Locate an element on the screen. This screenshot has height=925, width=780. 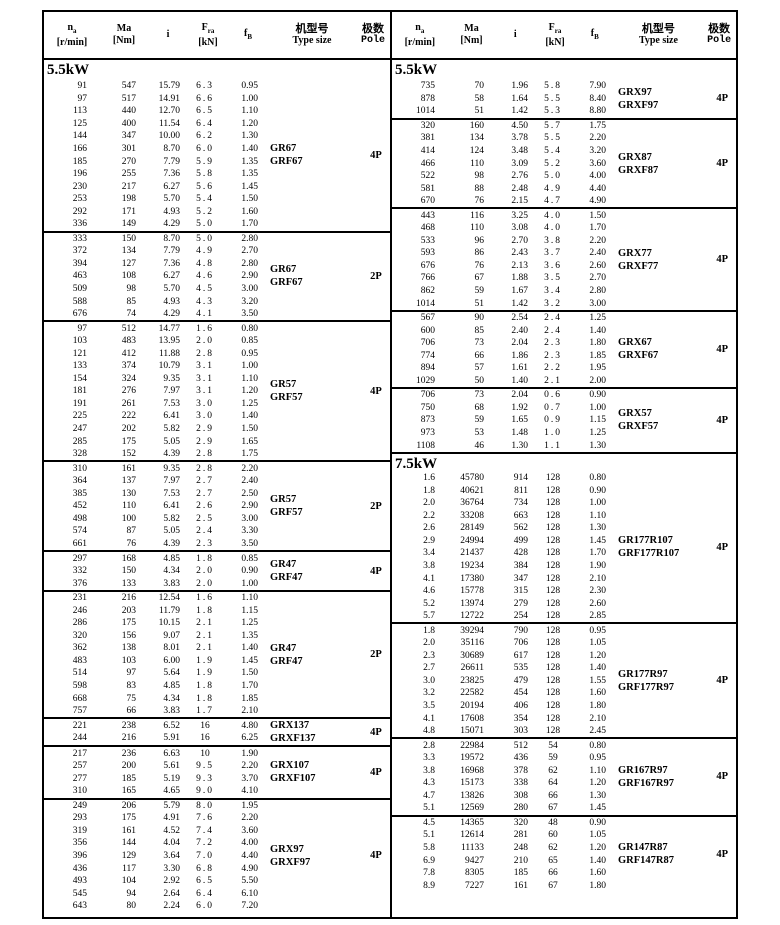
cell-na: 319 is located at coordinates (79, 830).